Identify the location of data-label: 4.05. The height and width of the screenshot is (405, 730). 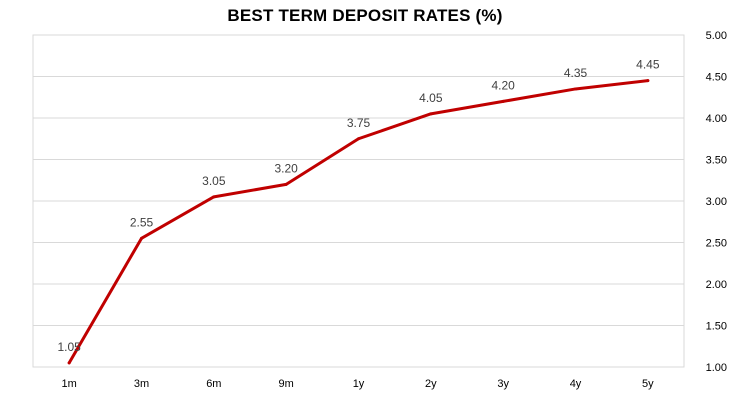
(431, 98).